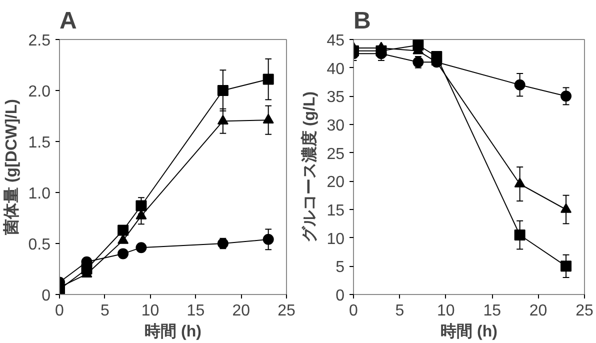 Image resolution: width=596 pixels, height=343 pixels. Describe the element at coordinates (335, 41) in the screenshot. I see `y-tick-label: 45` at that location.